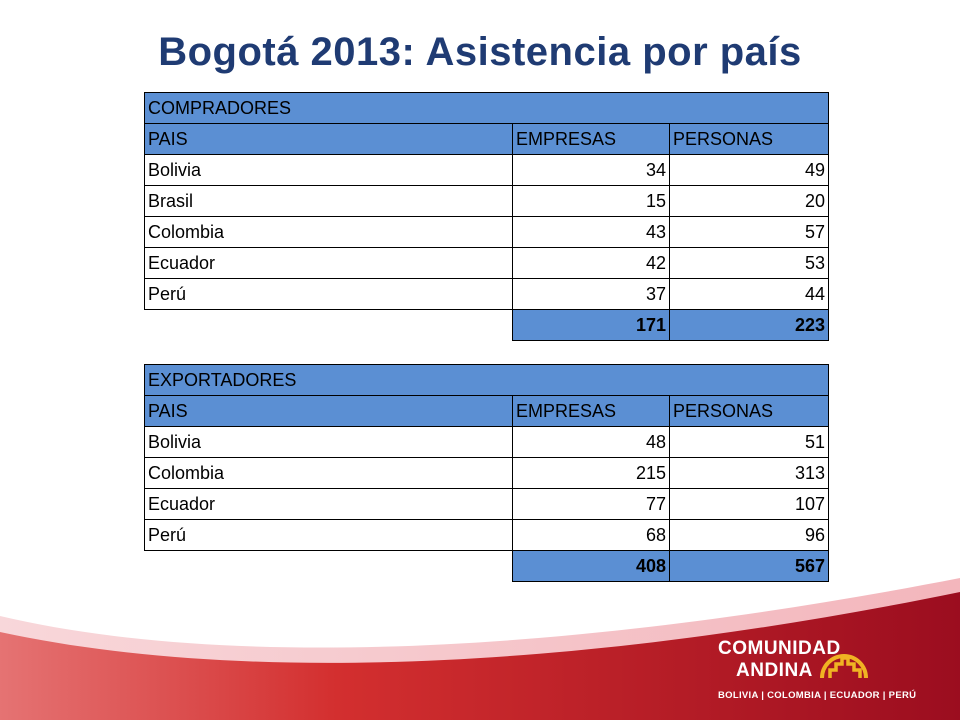  What do you see at coordinates (749, 170) in the screenshot?
I see `cell-personas: 49` at bounding box center [749, 170].